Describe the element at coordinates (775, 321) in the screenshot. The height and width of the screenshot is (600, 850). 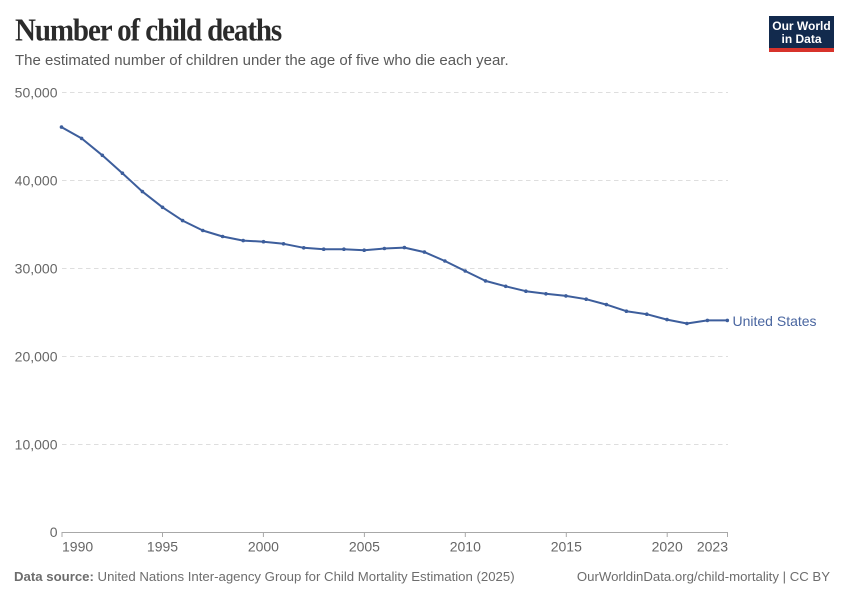
I see `svg-text: United States` at that location.